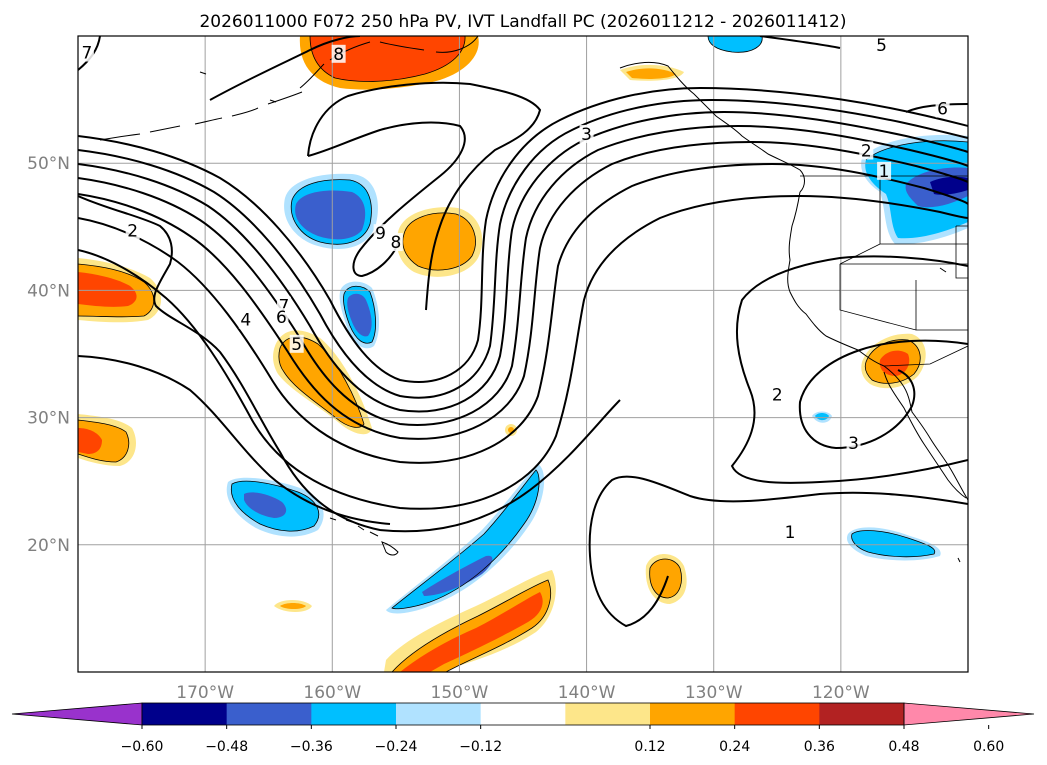 The width and height of the screenshot is (1047, 765). Describe the element at coordinates (734, 747) in the screenshot. I see `colorbar-tick-label: 0.24` at that location.